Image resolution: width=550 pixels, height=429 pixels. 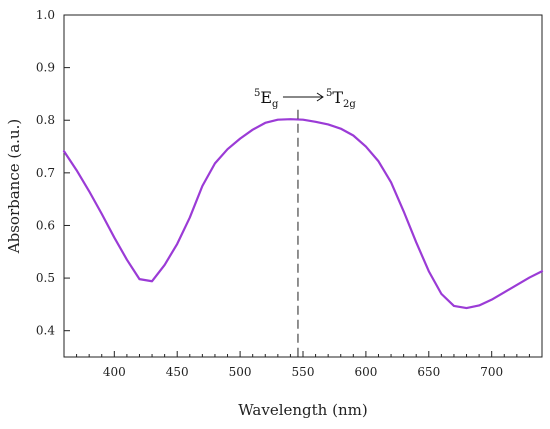 I want to click on x-tick-label: 600, so click(x=365, y=372).